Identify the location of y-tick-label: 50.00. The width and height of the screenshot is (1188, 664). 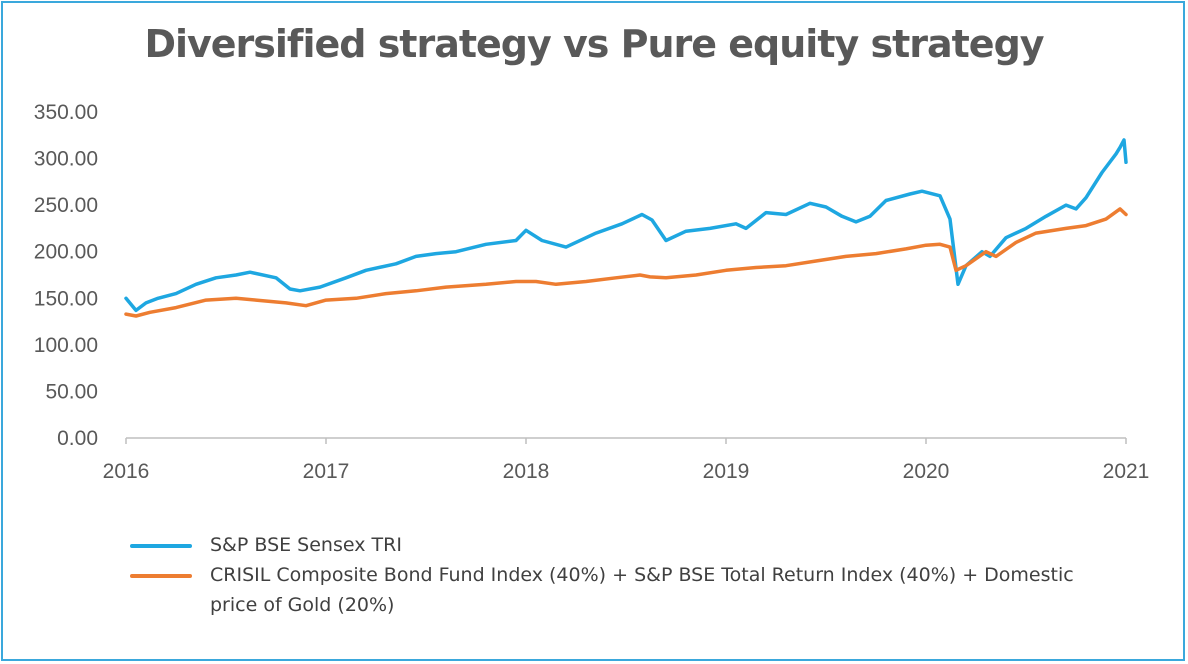
(71, 391).